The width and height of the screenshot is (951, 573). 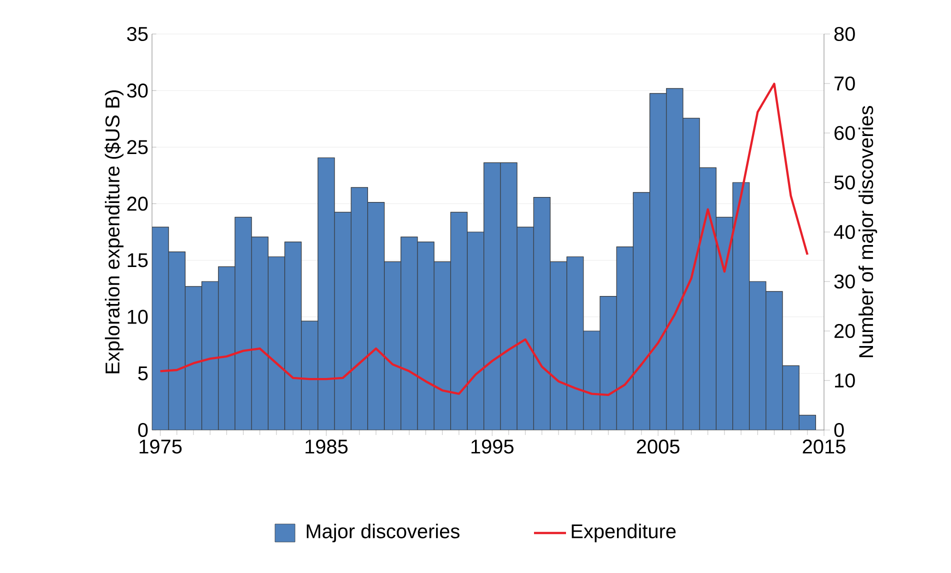 What do you see at coordinates (137, 203) in the screenshot?
I see `y-tick-label: 20` at bounding box center [137, 203].